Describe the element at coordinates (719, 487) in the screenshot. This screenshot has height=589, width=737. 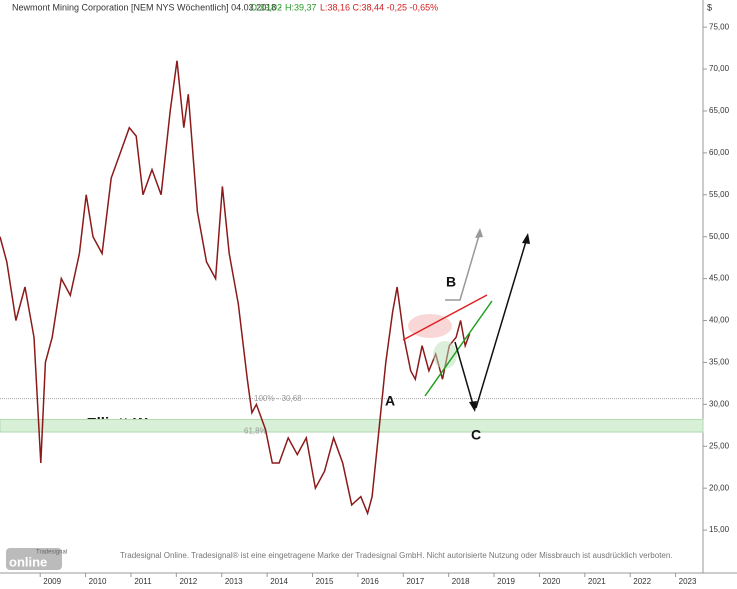
I see `y-tick-label: 20,00` at that location.